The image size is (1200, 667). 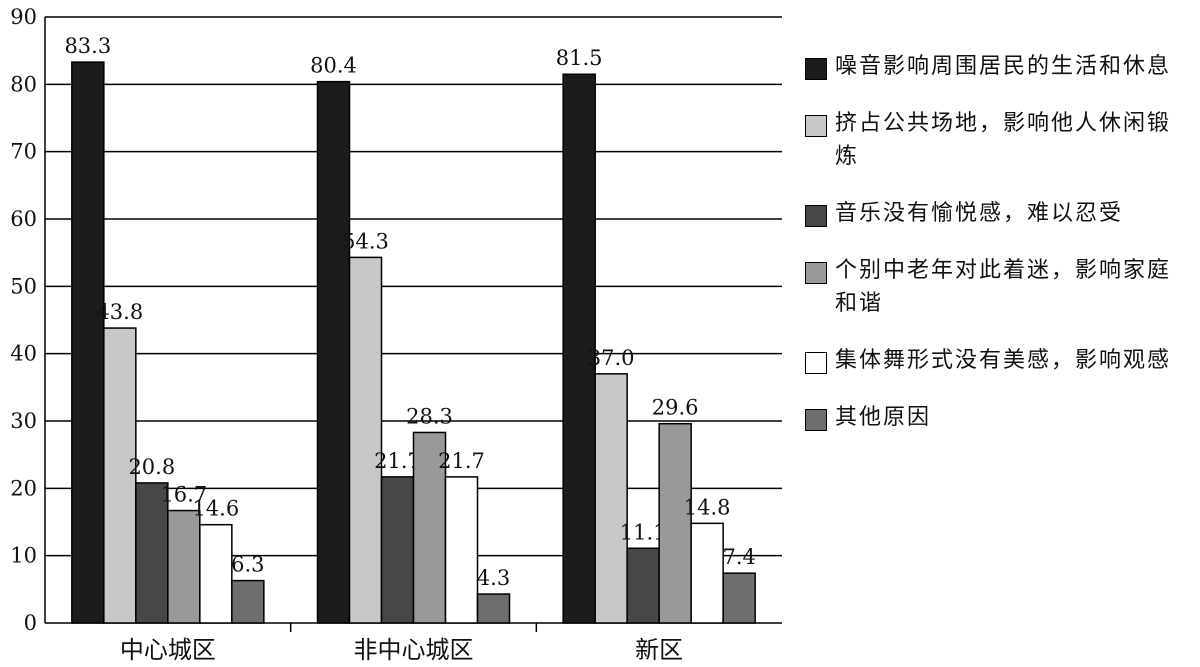 I want to click on value-label: 14.8, so click(x=707, y=507).